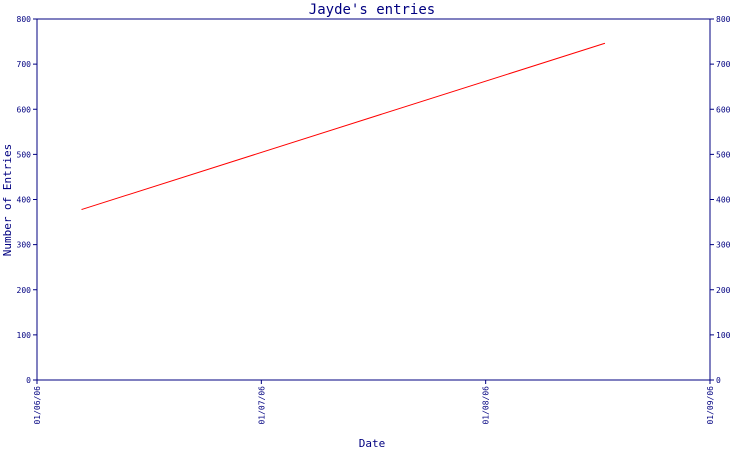  What do you see at coordinates (24, 245) in the screenshot?
I see `y-tick-label-left: 300` at bounding box center [24, 245].